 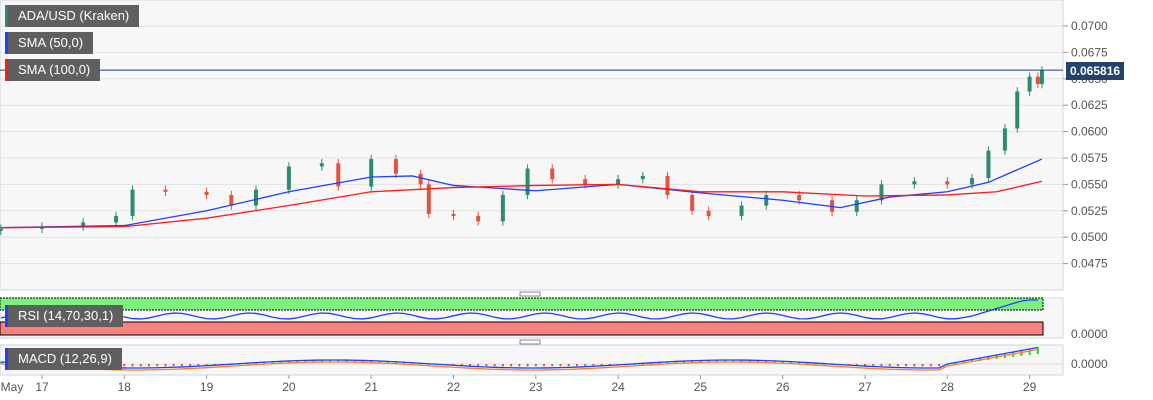 I want to click on x-tick-label: May, so click(x=12, y=387).